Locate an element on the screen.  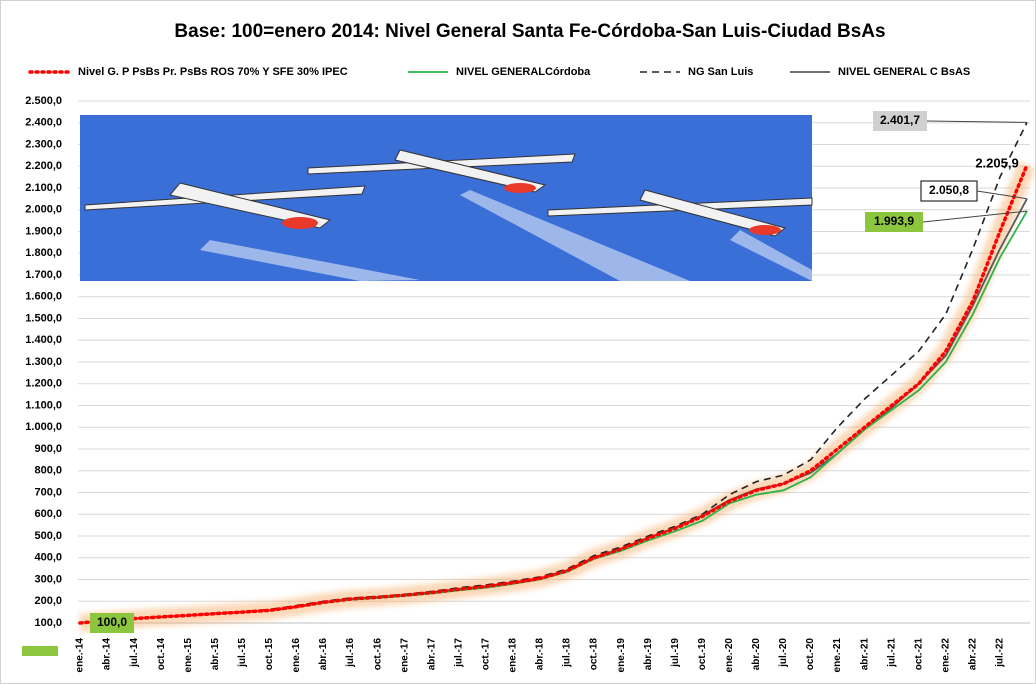
y-tick-label: 100,0 is located at coordinates (48, 623).